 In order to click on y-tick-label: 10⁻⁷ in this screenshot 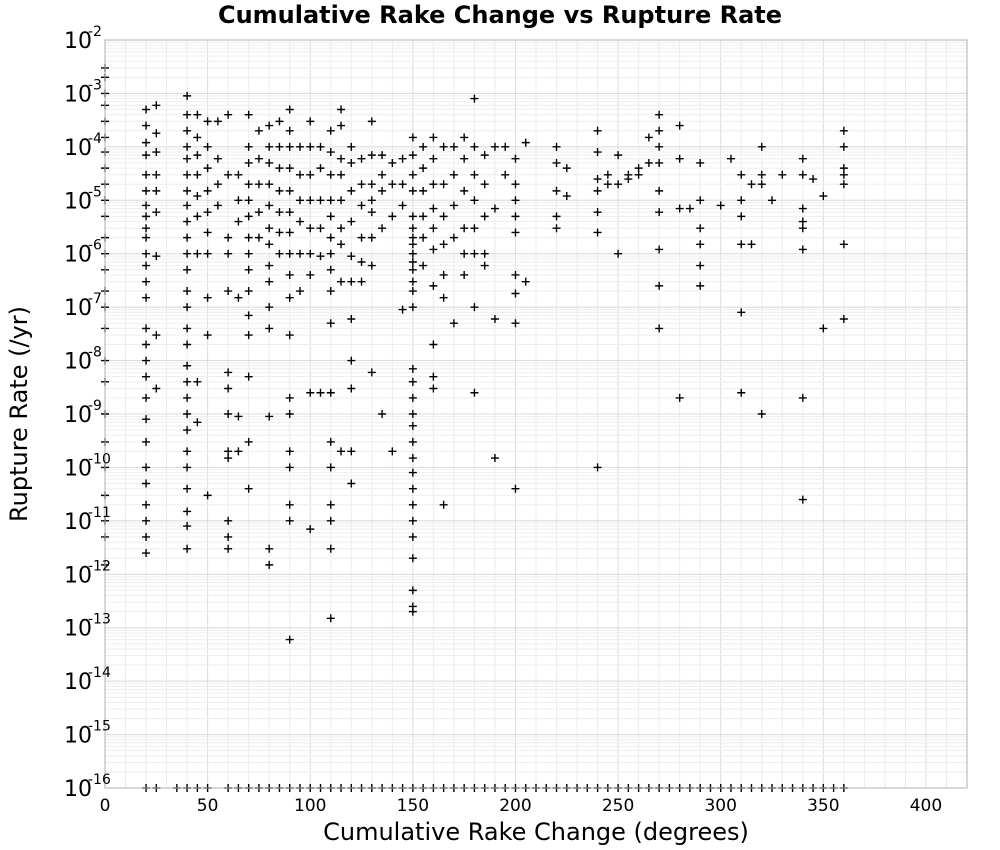, I will do `click(83, 306)`.